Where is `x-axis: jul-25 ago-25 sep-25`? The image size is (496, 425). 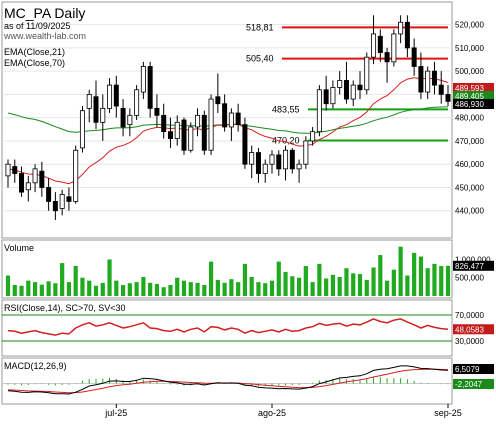 x-axis: jul-25 ago-25 sep-25 is located at coordinates (283, 411).